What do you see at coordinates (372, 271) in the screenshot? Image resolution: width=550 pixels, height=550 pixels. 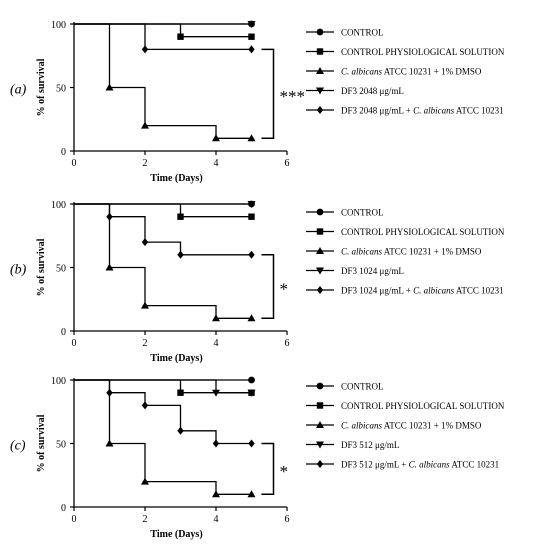 I see `legend-label: DF3 1024 μg/mL` at bounding box center [372, 271].